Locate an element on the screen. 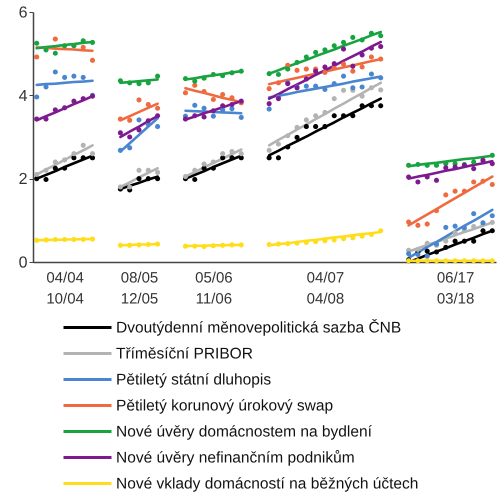  legend-label: Dvoutýdenní měnovepolitická sazba ČNB is located at coordinates (259, 327).